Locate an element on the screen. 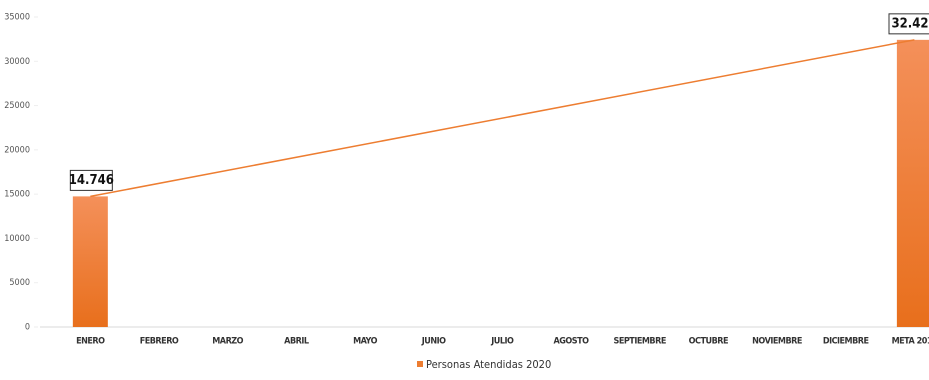  legend-swatch is located at coordinates (420, 364).